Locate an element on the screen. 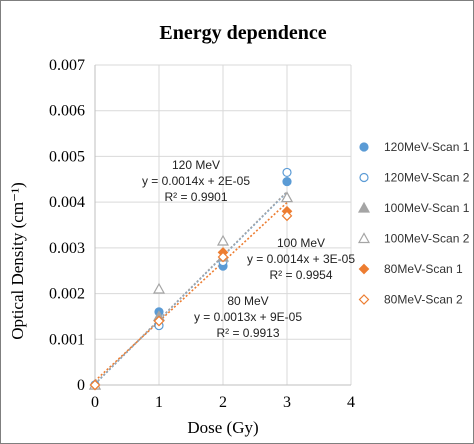  y-tick-label: 0.001 is located at coordinates (67, 339).